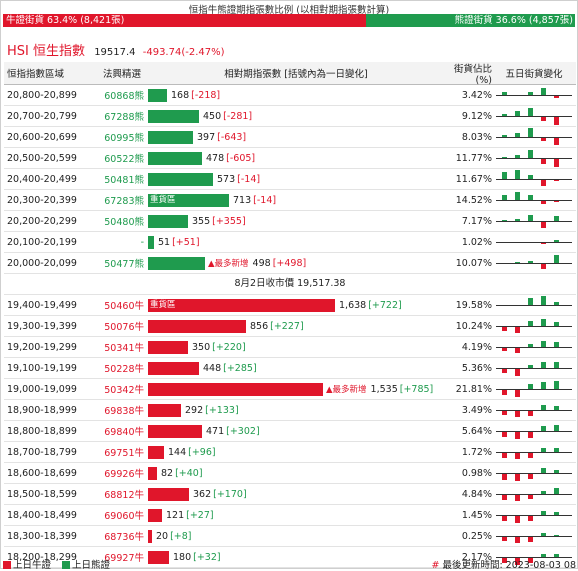 This screenshot has width=578, height=571. What do you see at coordinates (124, 159) in the screenshot?
I see `code-cell: 60522熊` at bounding box center [124, 159].